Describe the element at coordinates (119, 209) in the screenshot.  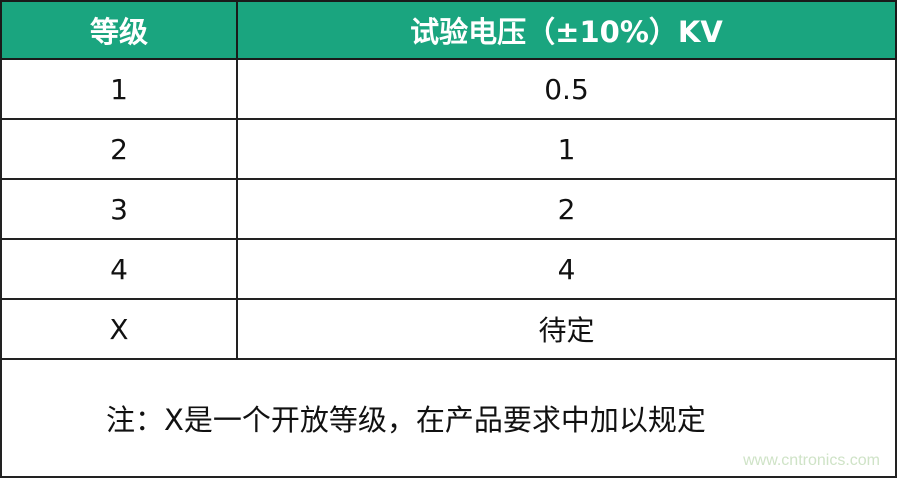
I see `level-cell: 3` at that location.